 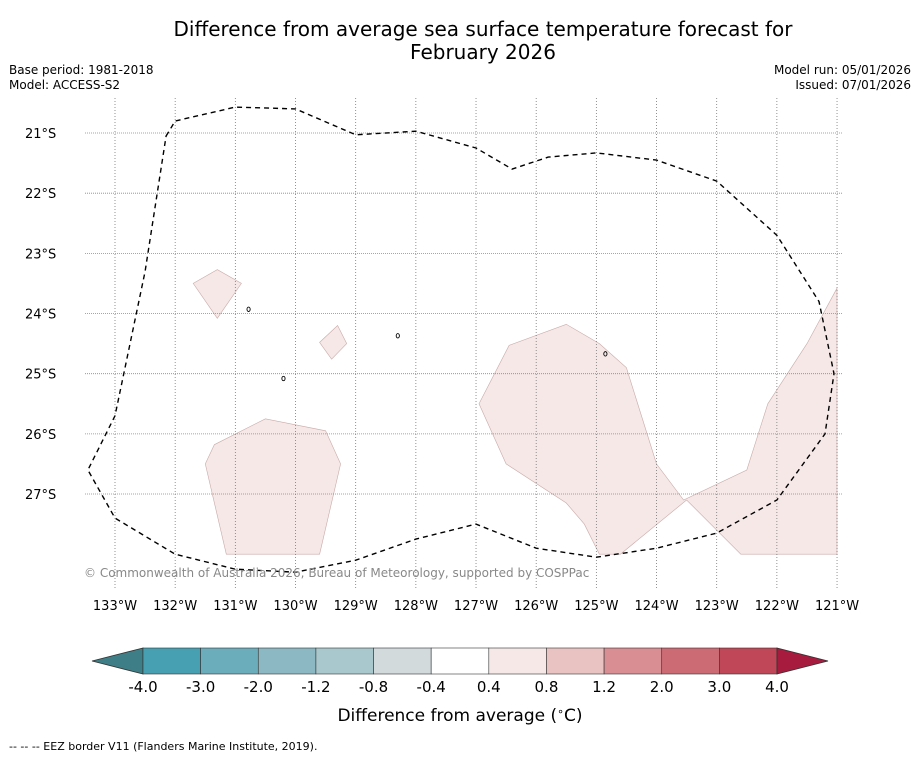 I want to click on lon-tick-label: 128°W, so click(x=416, y=606).